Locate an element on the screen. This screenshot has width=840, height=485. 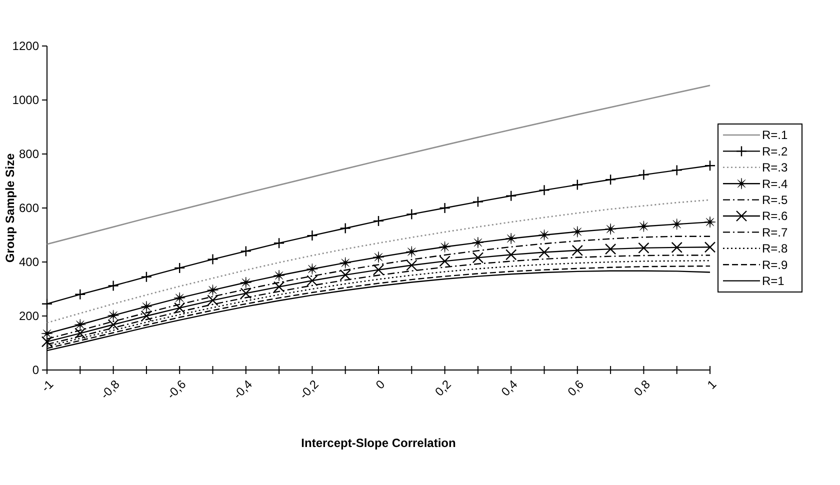
x-axis-title: Intercept-Slope Correlation is located at coordinates (378, 443).